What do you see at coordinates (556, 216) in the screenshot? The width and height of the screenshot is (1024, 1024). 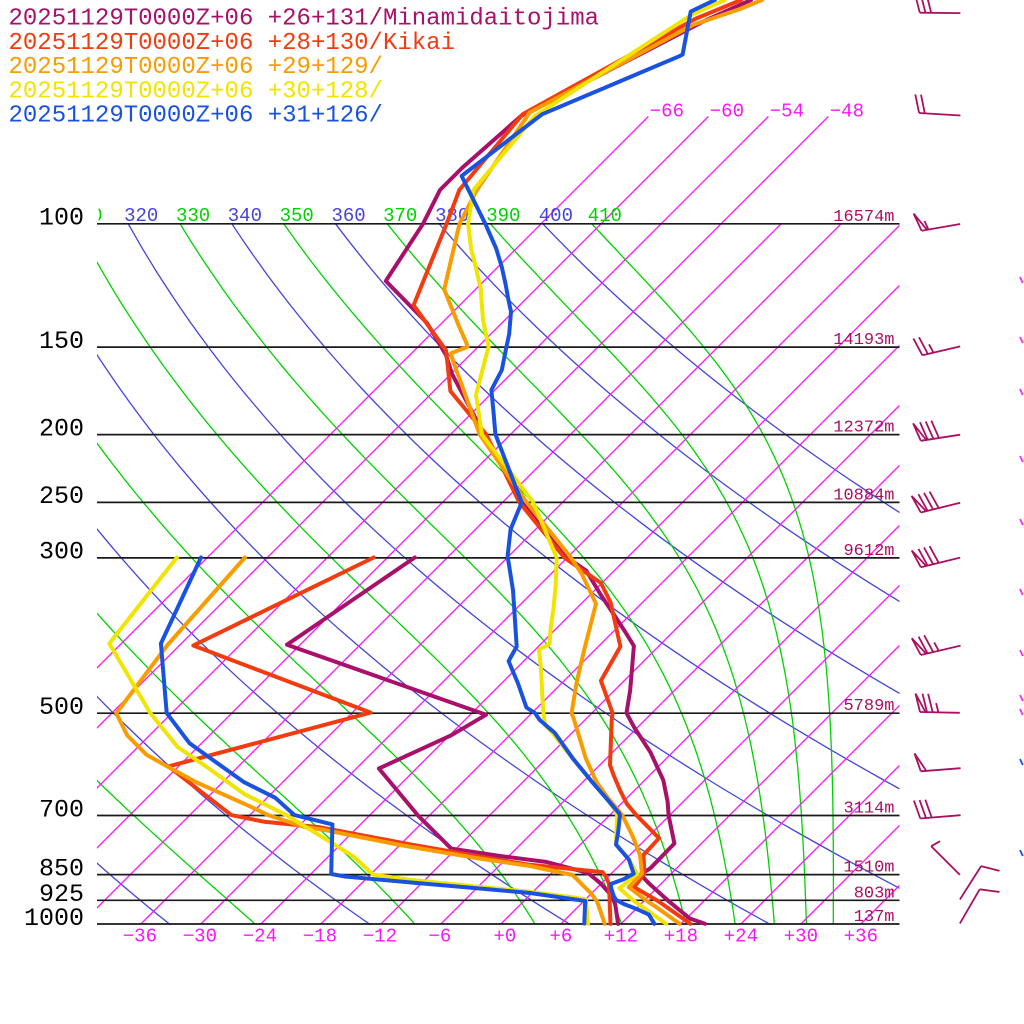 I see `svg-text: 400` at bounding box center [556, 216].